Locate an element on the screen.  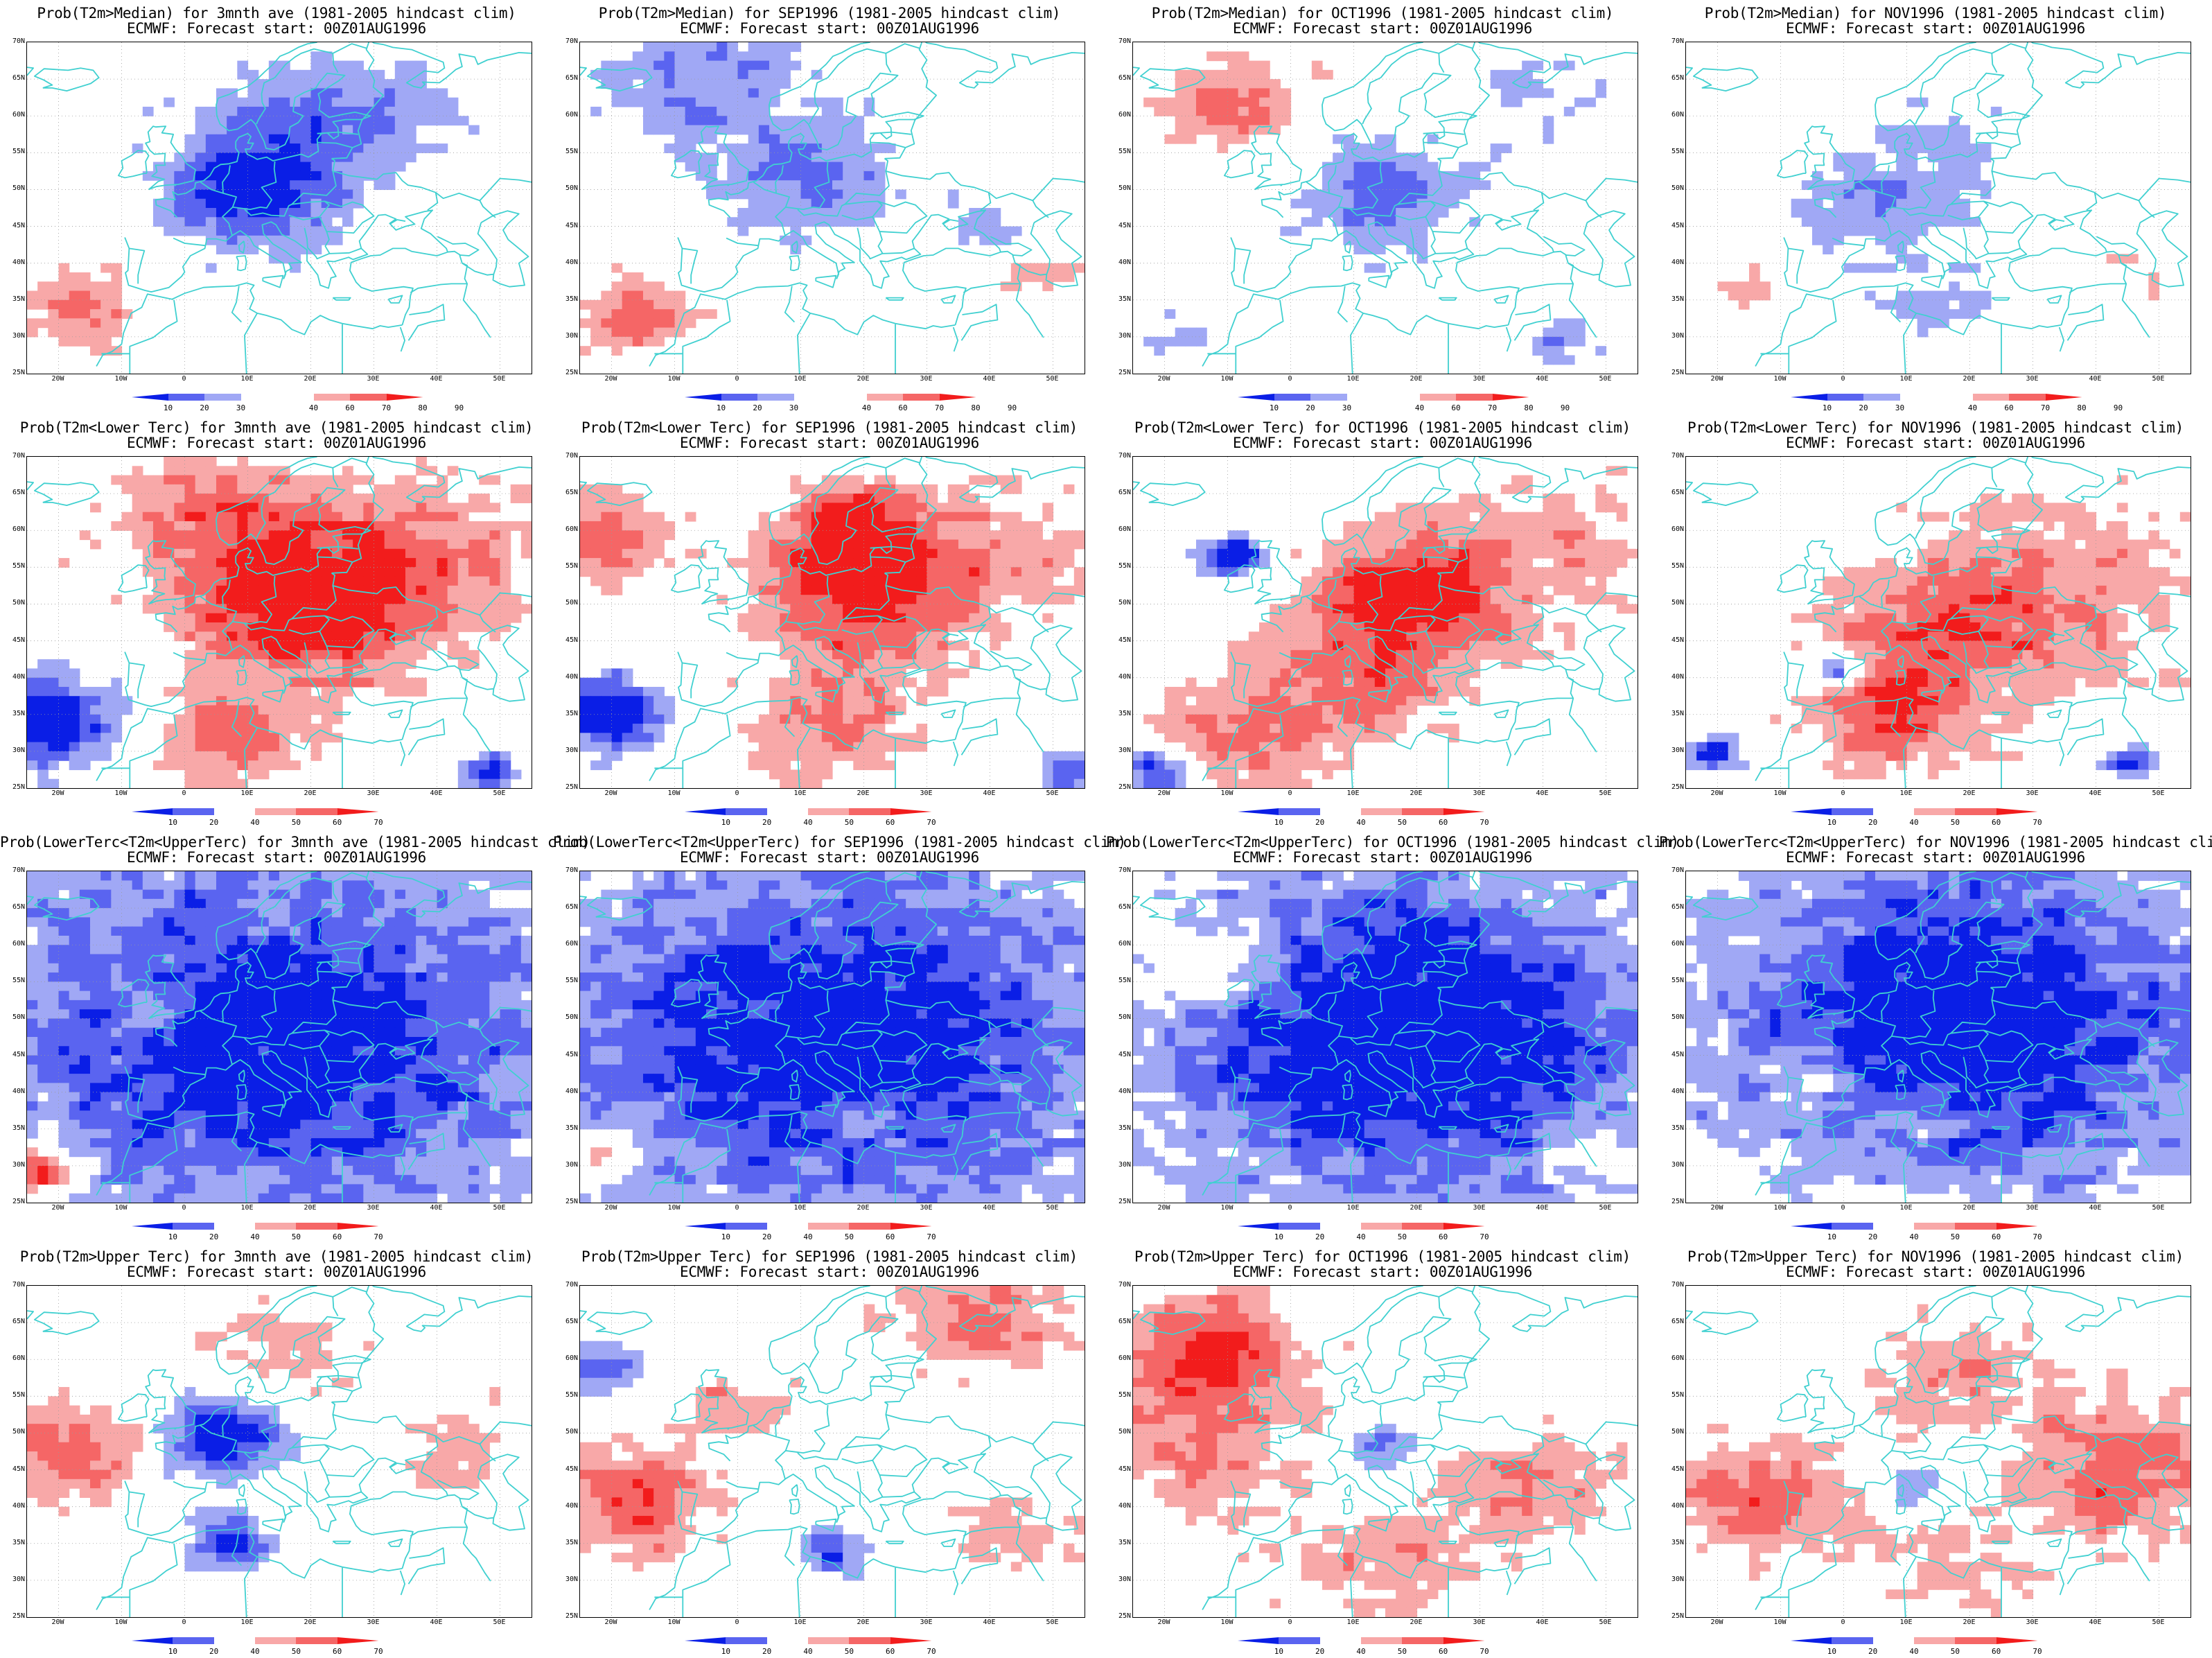
panel-subtitle: ECMWF: Forecast start: 00Z01AUG1996 is located at coordinates (1382, 443).